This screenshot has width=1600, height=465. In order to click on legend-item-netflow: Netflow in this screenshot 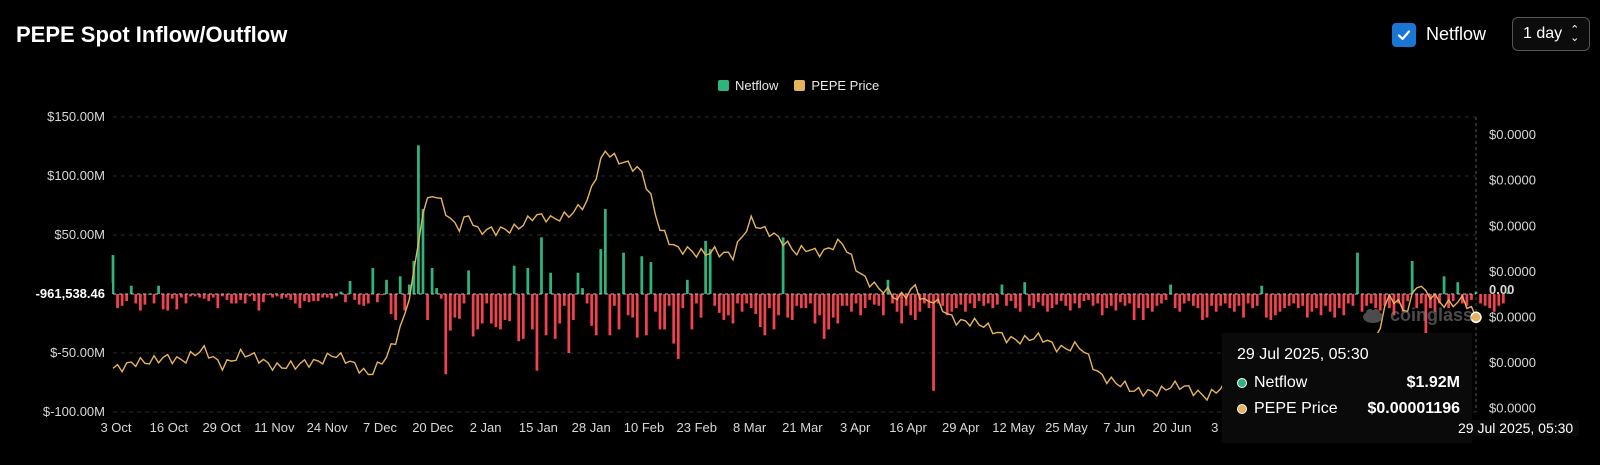, I will do `click(748, 85)`.